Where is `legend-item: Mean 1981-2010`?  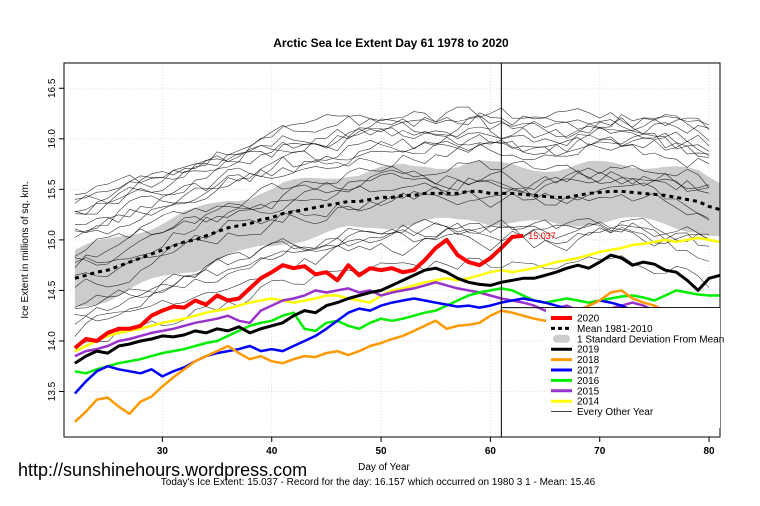 legend-item: Mean 1981-2010 is located at coordinates (602, 329).